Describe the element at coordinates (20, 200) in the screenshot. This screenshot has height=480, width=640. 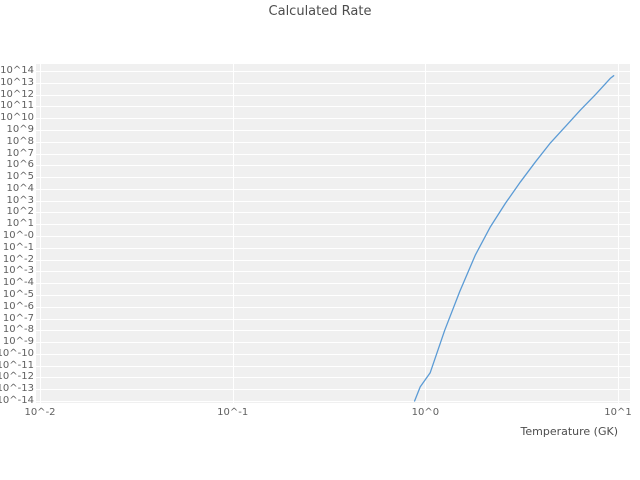
I see `y-tick-label: 10^3` at that location.